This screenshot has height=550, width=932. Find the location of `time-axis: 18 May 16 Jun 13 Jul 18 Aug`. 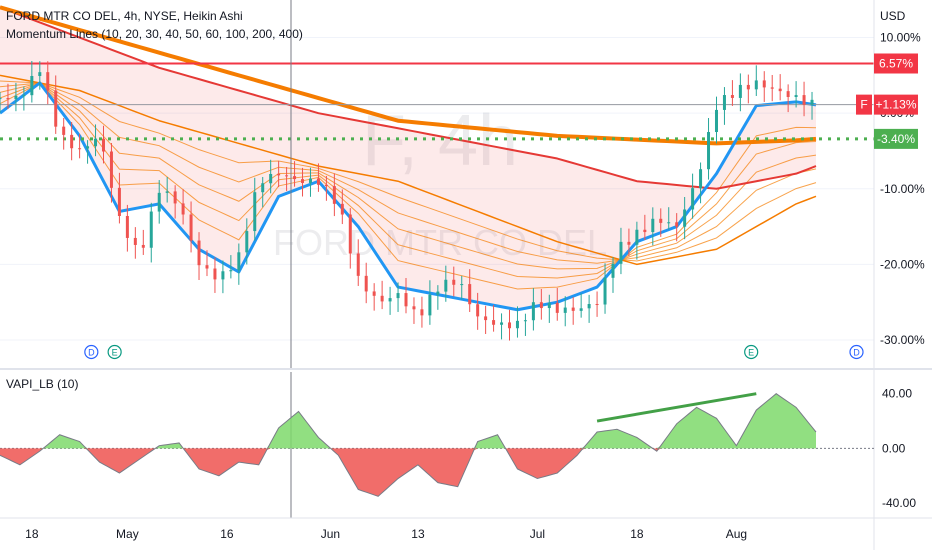

time-axis: 18 May 16 Jun 13 Jul 18 Aug is located at coordinates (386, 534).